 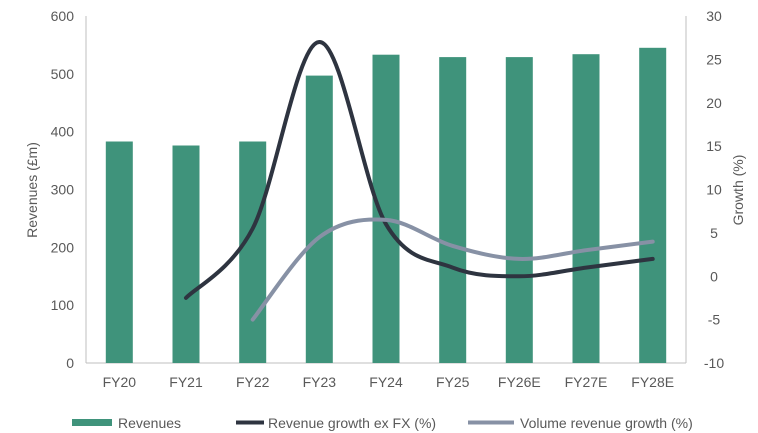 I want to click on right-tick-label: 30, so click(x=714, y=16).